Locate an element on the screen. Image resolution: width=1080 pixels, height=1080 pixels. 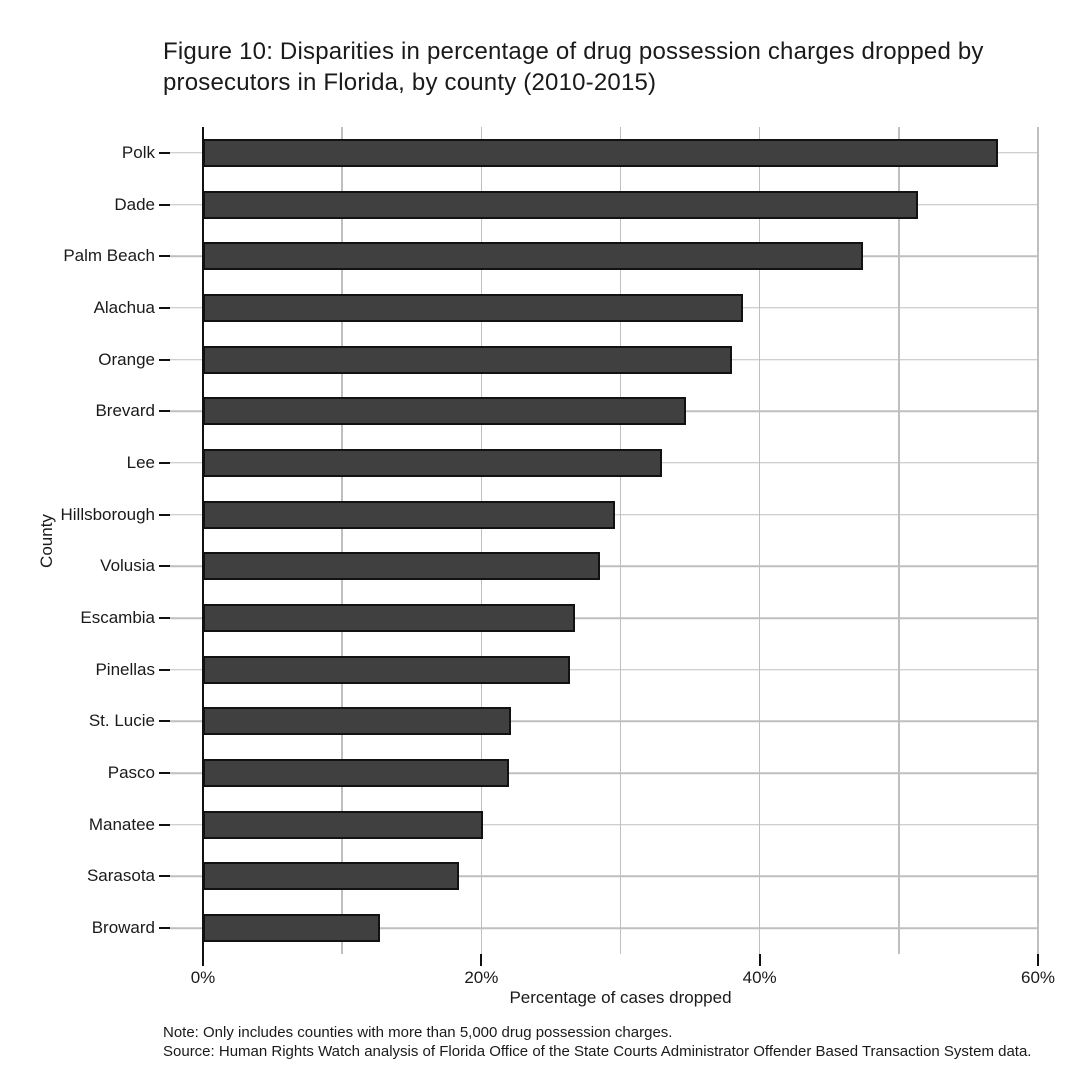
bar-manatee is located at coordinates (343, 824).